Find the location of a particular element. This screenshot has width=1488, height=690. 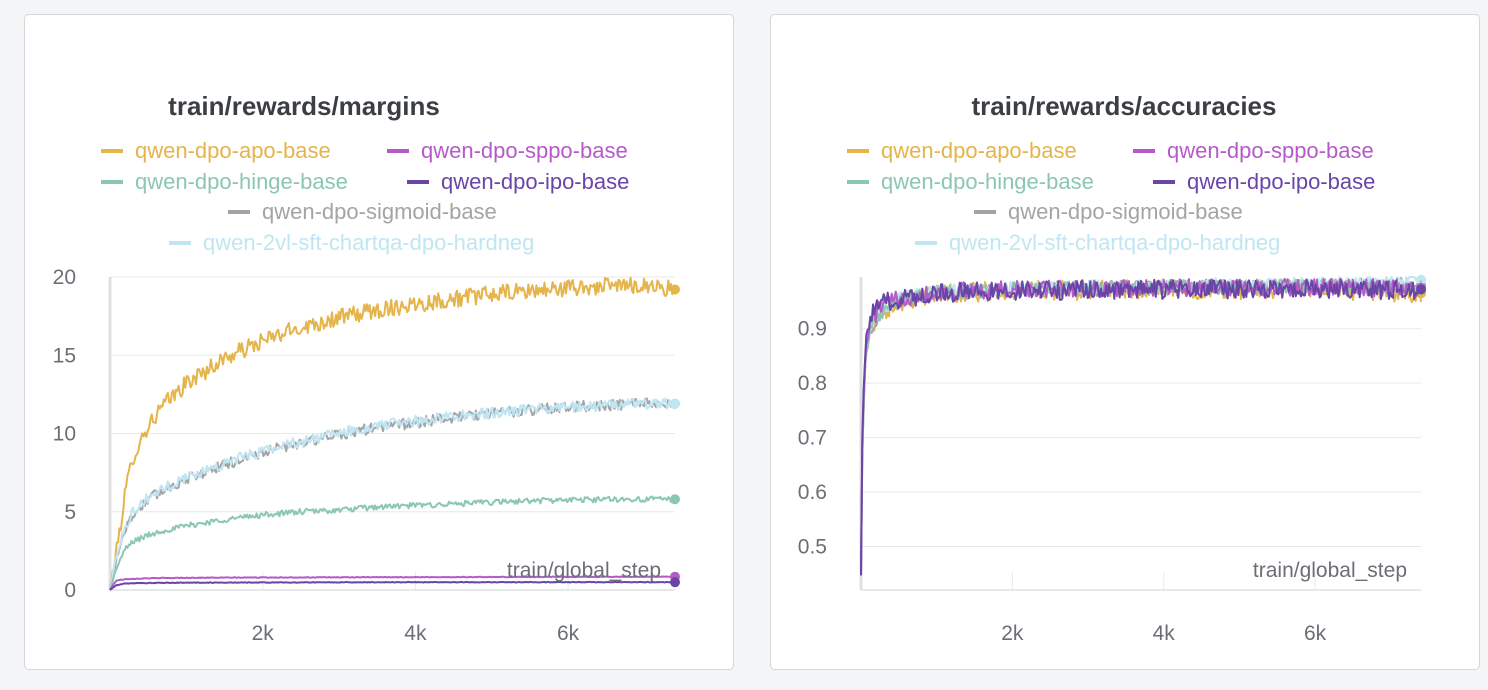

series-line-ipo is located at coordinates (392, 585).